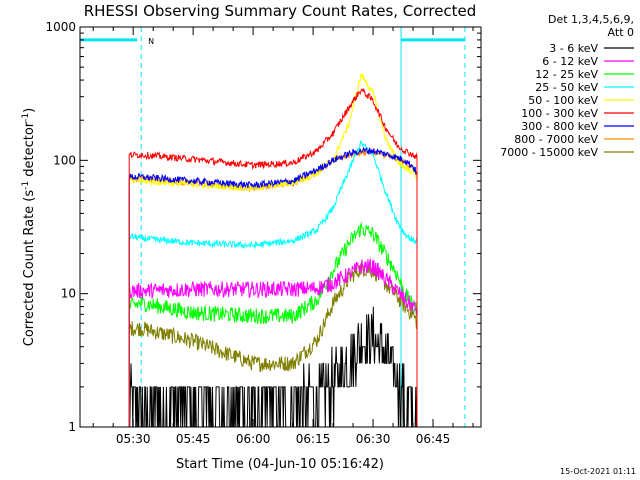 Image resolution: width=640 pixels, height=480 pixels. I want to click on legend-label: 50 - 100 keV, so click(563, 100).